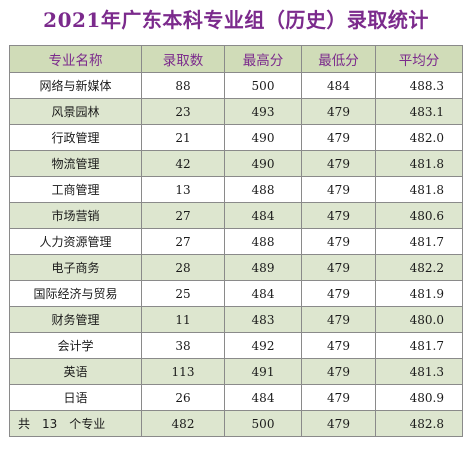  What do you see at coordinates (75, 189) in the screenshot?
I see `major-name-cell: 工商管理` at bounding box center [75, 189].